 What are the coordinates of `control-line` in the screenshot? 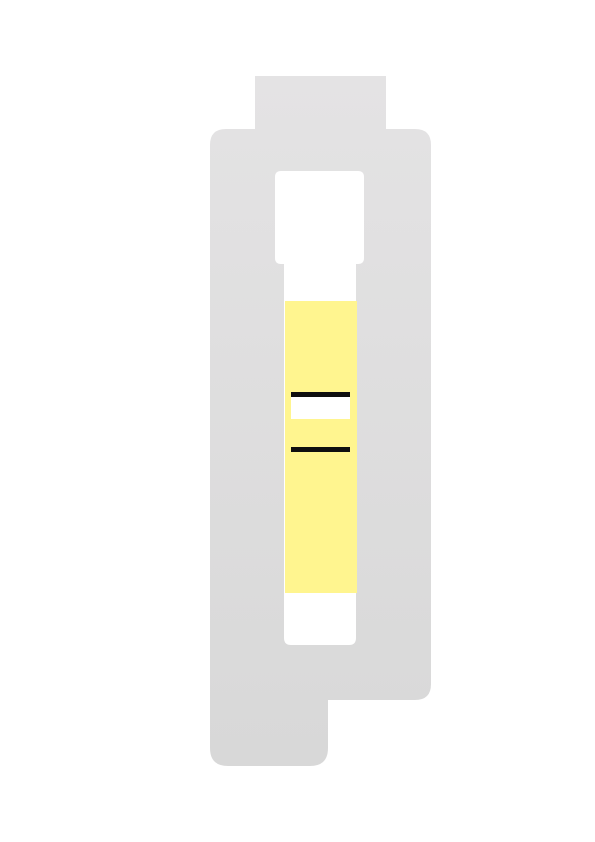 It's located at (320, 394).